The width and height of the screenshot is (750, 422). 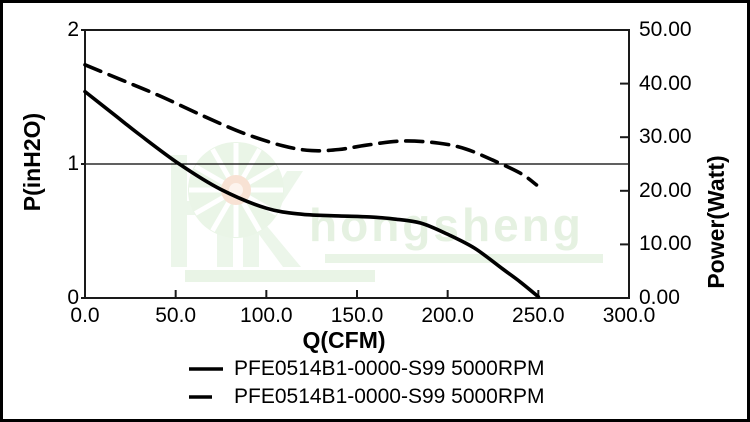 I want to click on legend-marker-dashed, so click(x=200, y=396).